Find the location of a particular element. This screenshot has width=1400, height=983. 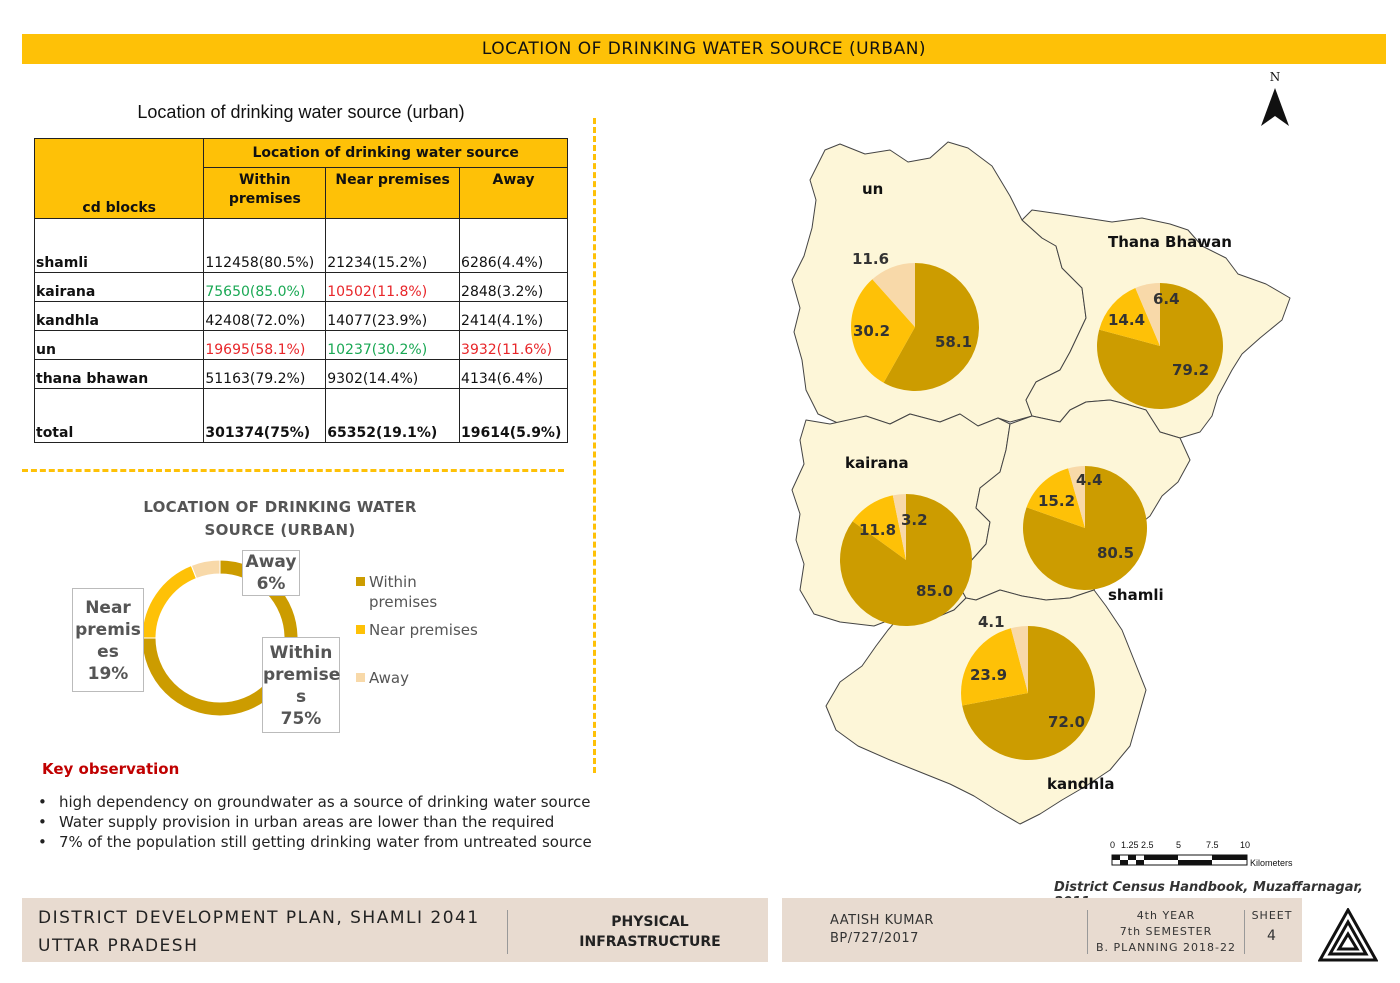

pie-kairana-slice-away is located at coordinates (899, 527).